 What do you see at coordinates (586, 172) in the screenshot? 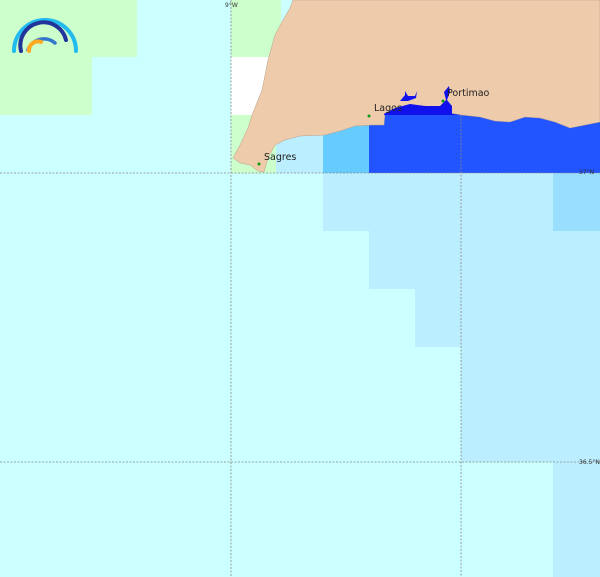
I see `lat-label-37n: 37°N` at bounding box center [586, 172].